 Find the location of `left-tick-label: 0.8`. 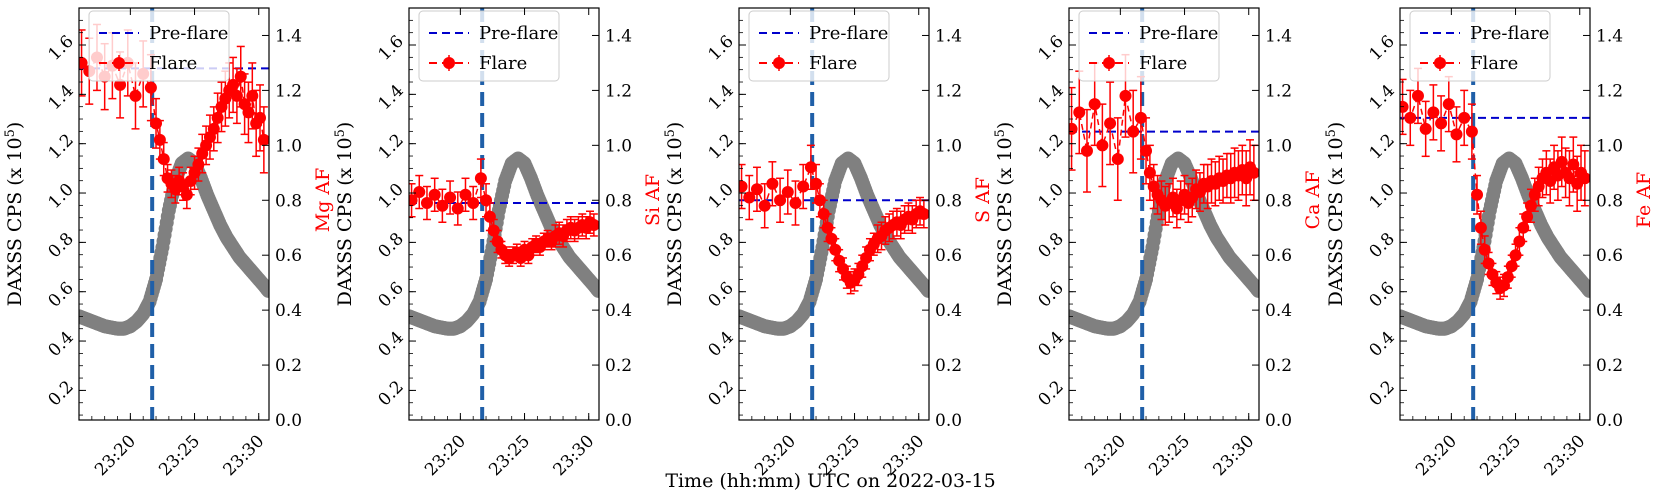

left-tick-label: 0.8 is located at coordinates (391, 245).